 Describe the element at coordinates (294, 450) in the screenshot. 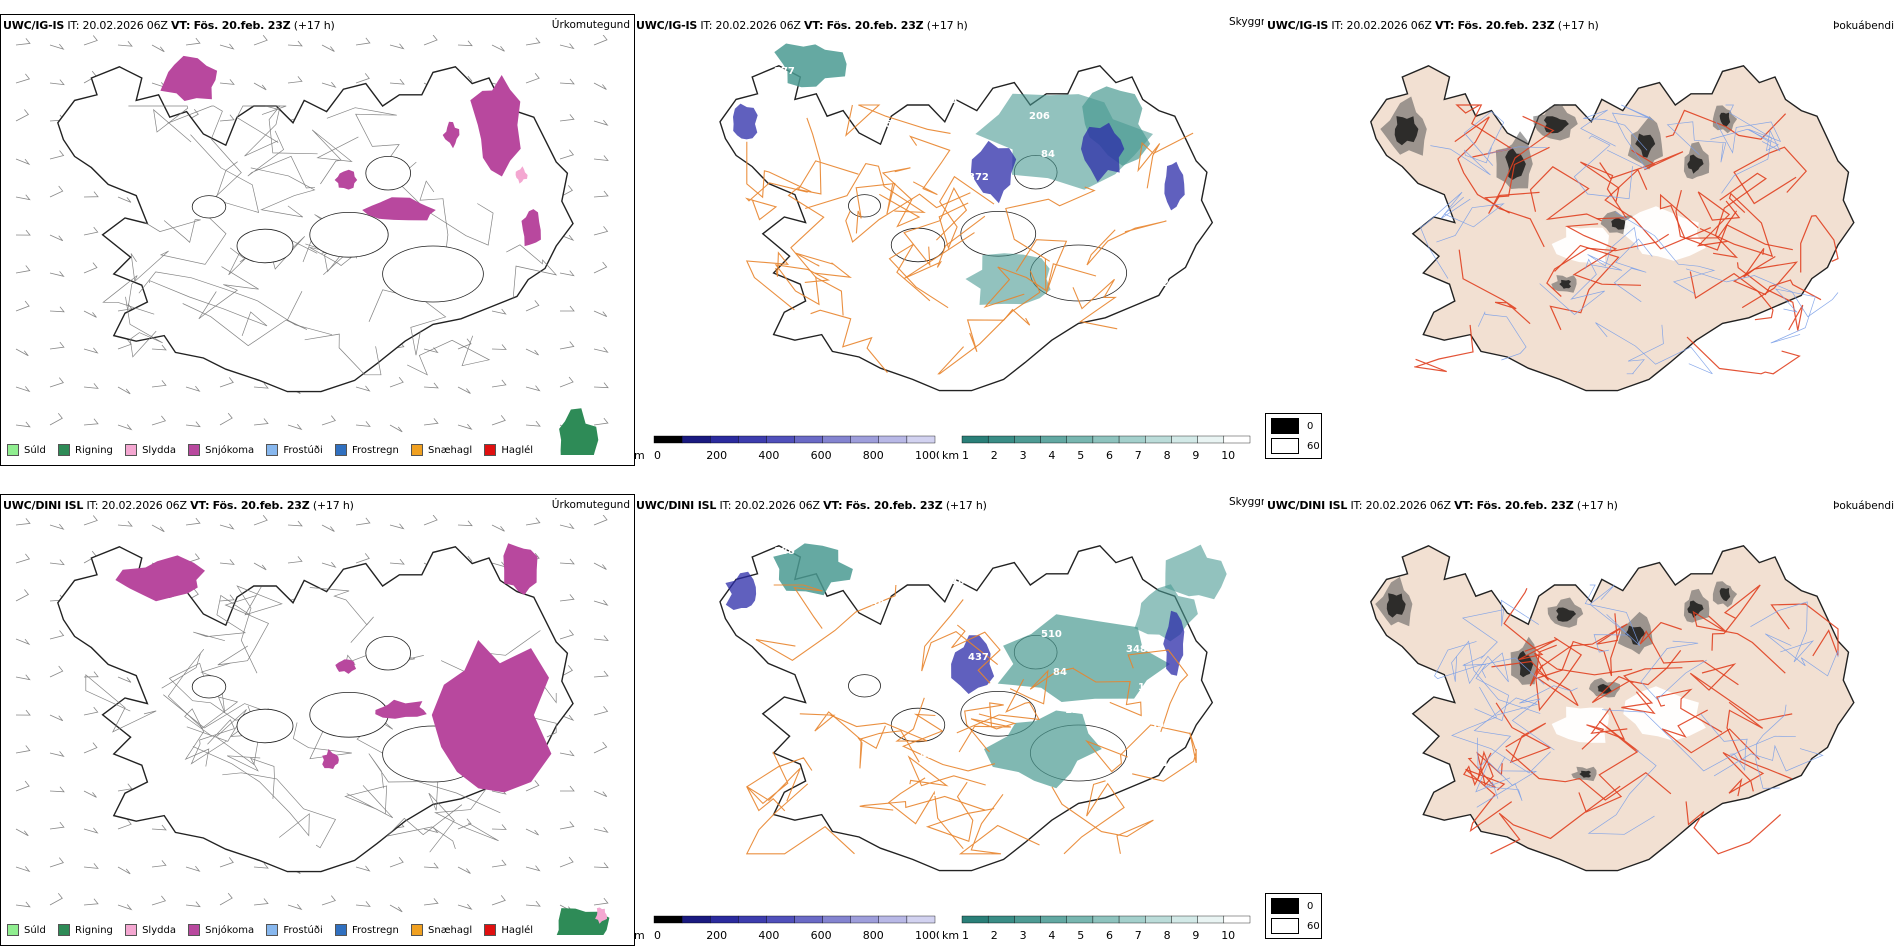

I see `legend-item-frostudi: Frostúði` at that location.